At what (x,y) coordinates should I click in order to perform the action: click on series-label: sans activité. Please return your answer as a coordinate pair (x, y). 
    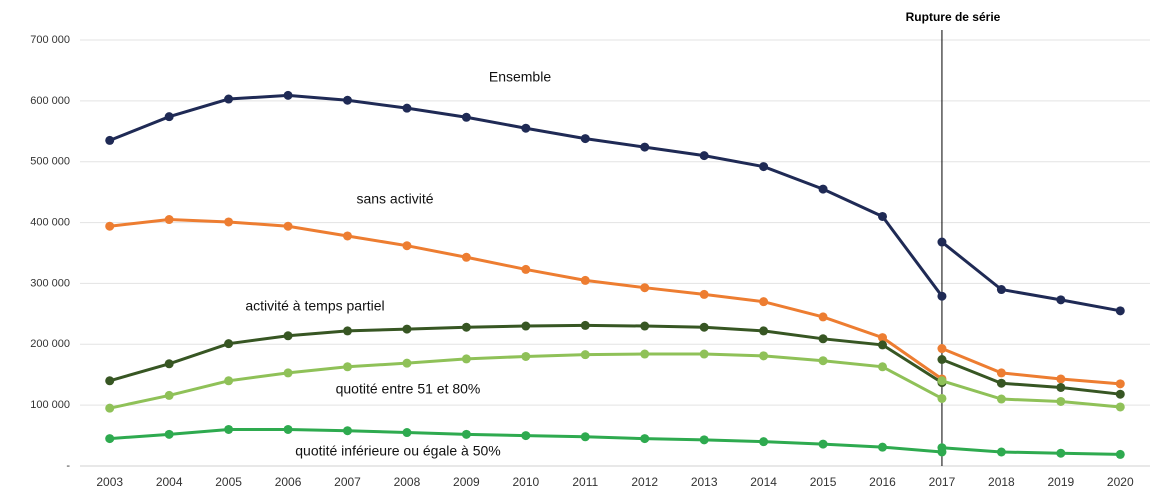
    Looking at the image, I should click on (394, 199).